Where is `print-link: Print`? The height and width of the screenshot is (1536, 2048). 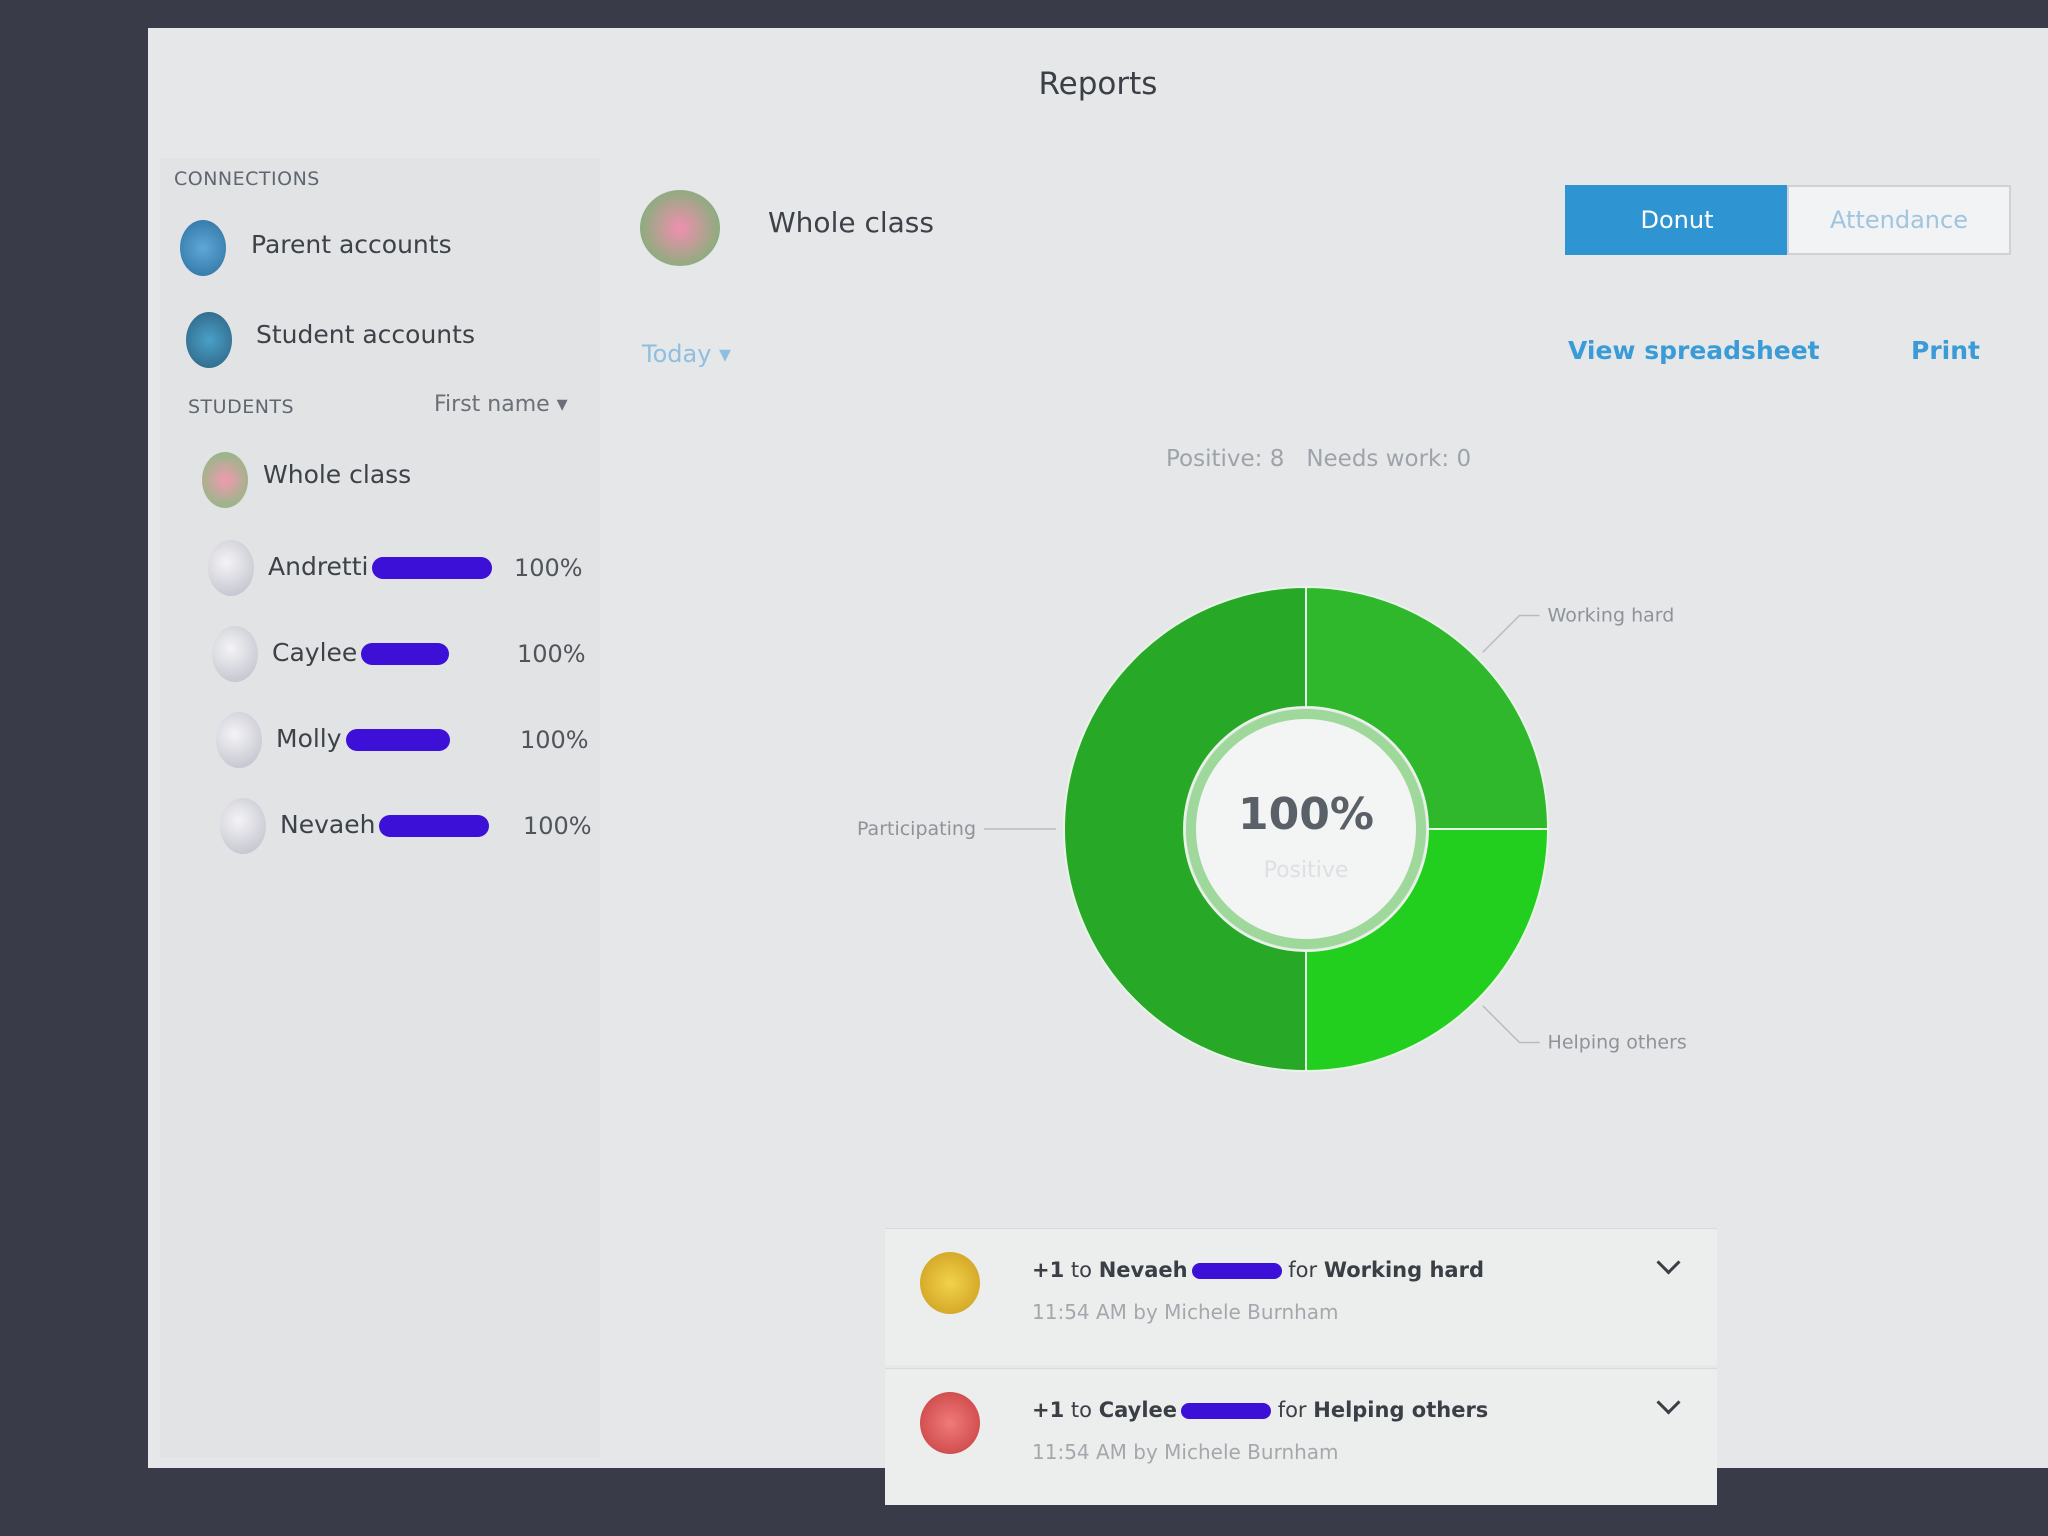
print-link: Print is located at coordinates (1945, 350).